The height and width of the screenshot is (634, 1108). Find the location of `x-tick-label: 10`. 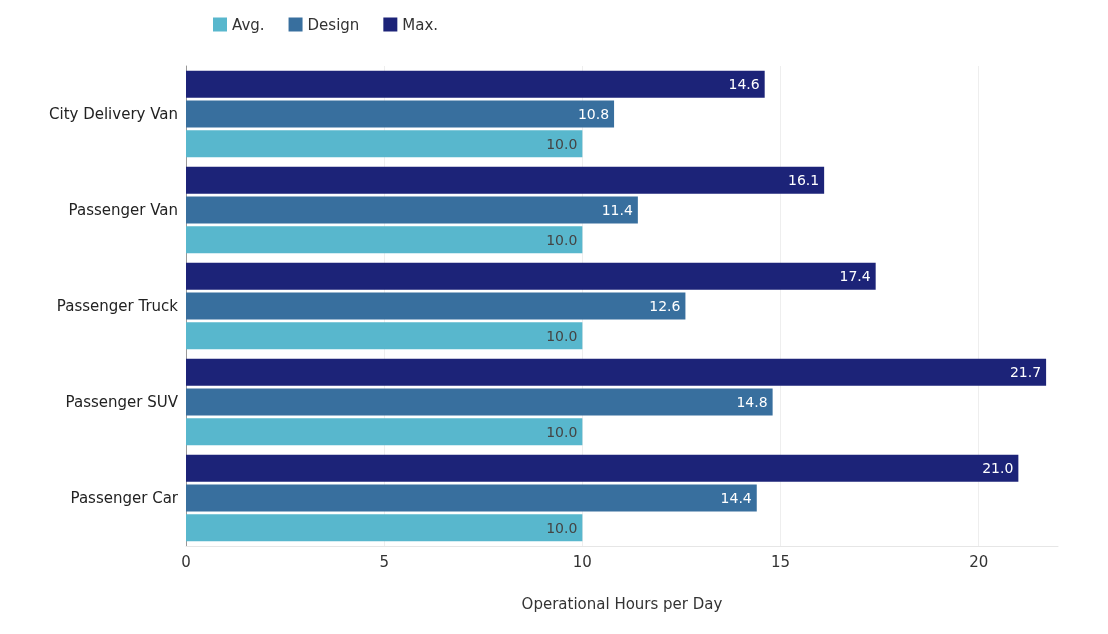

x-tick-label: 10 is located at coordinates (582, 561).